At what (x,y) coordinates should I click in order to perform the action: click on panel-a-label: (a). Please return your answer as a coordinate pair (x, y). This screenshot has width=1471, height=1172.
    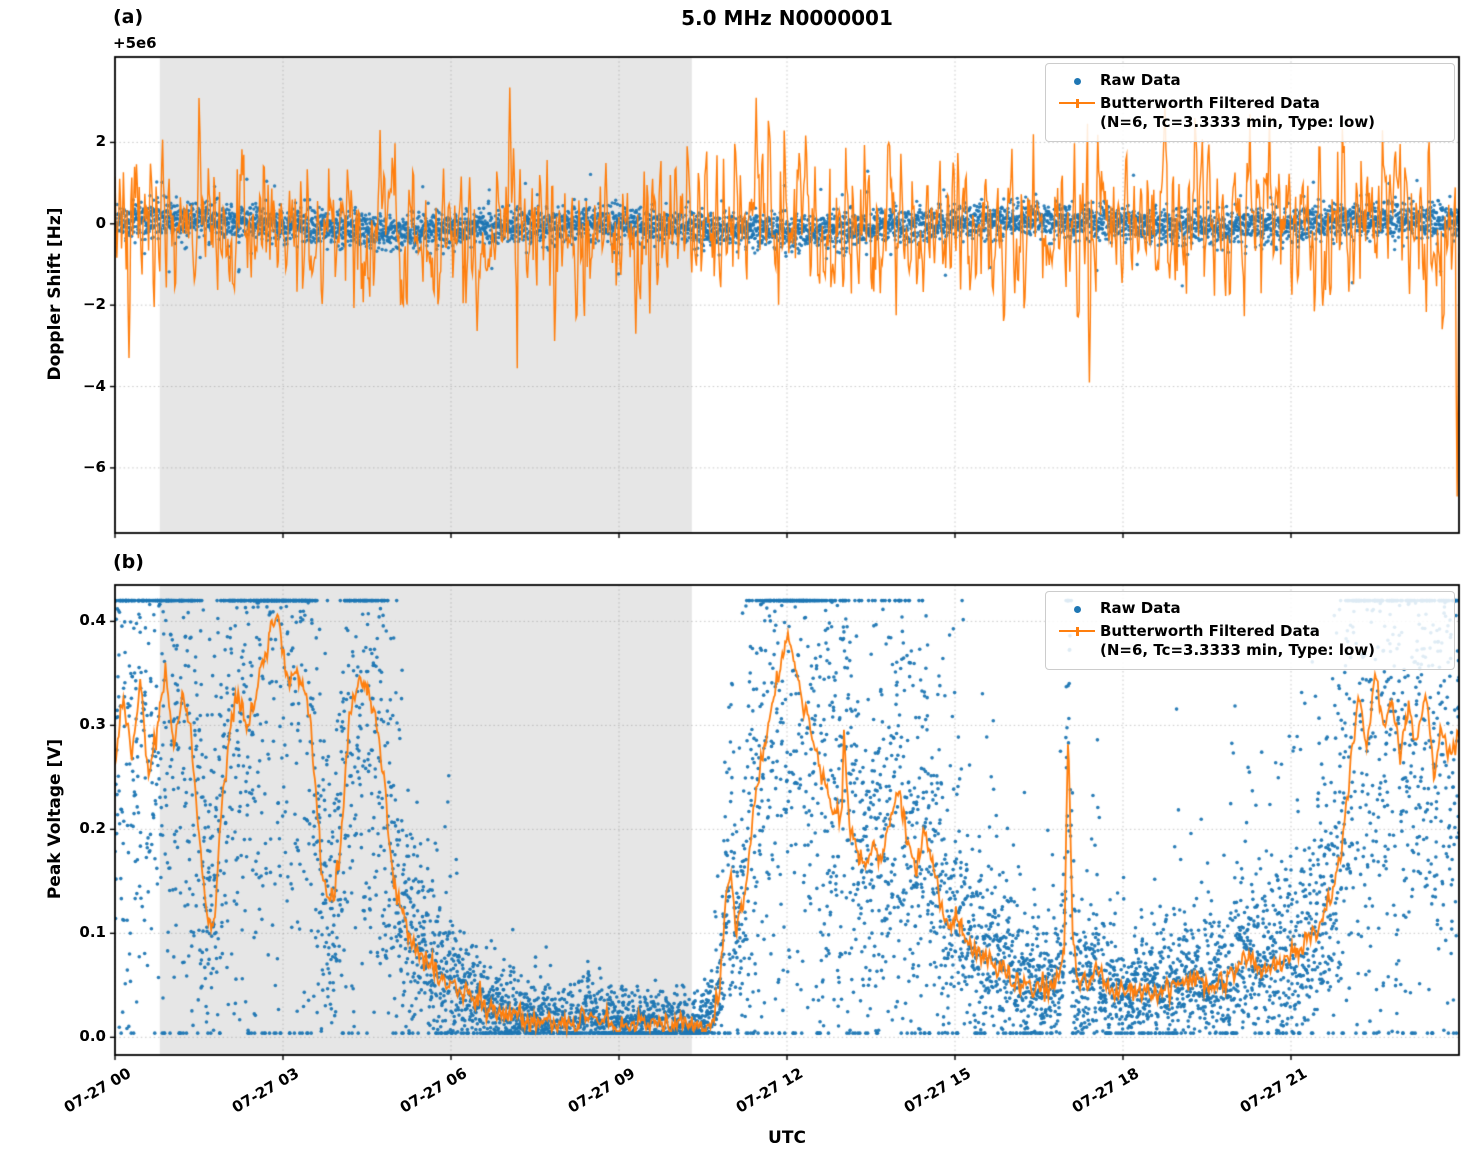
    Looking at the image, I should click on (128, 17).